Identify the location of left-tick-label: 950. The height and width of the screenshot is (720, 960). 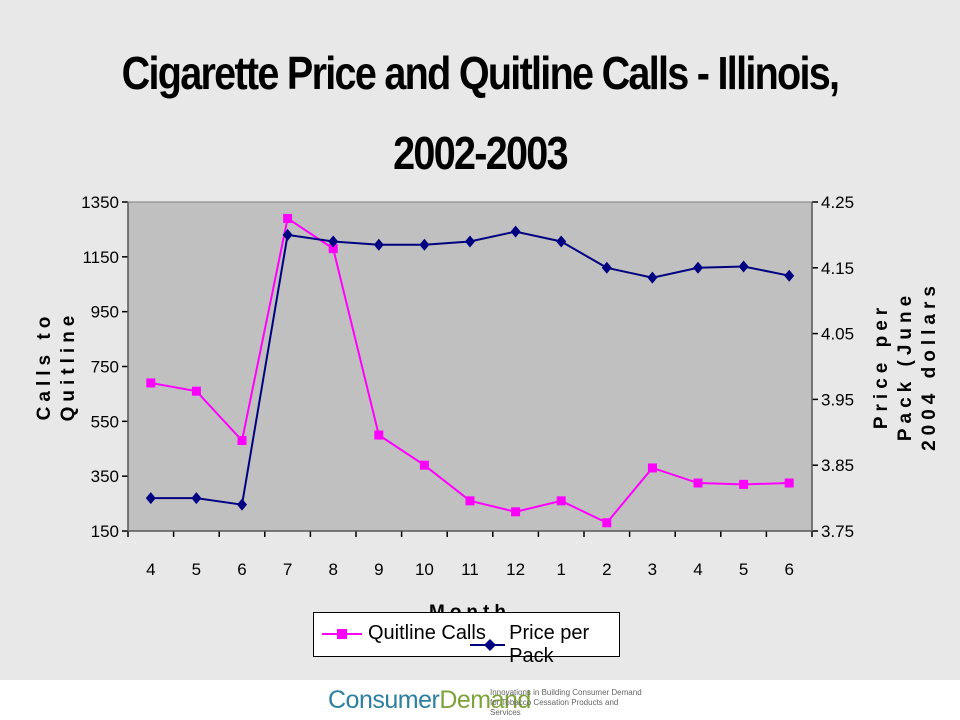
(105, 312).